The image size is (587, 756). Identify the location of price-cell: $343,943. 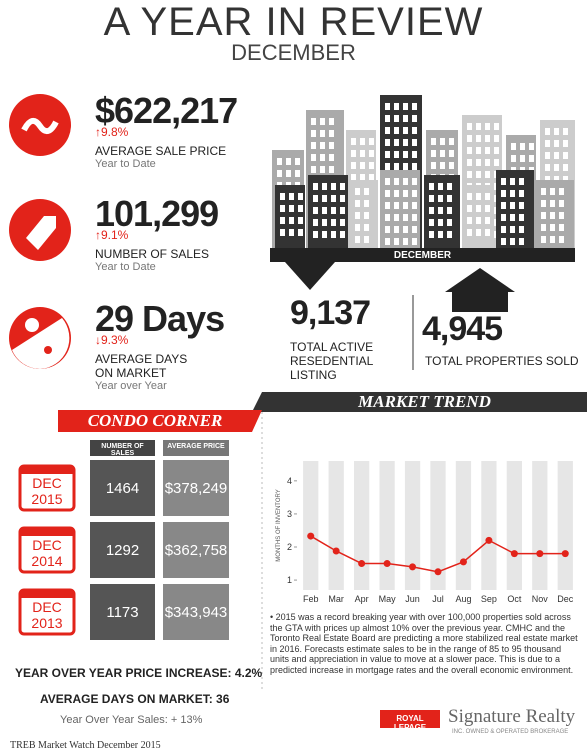
(196, 612).